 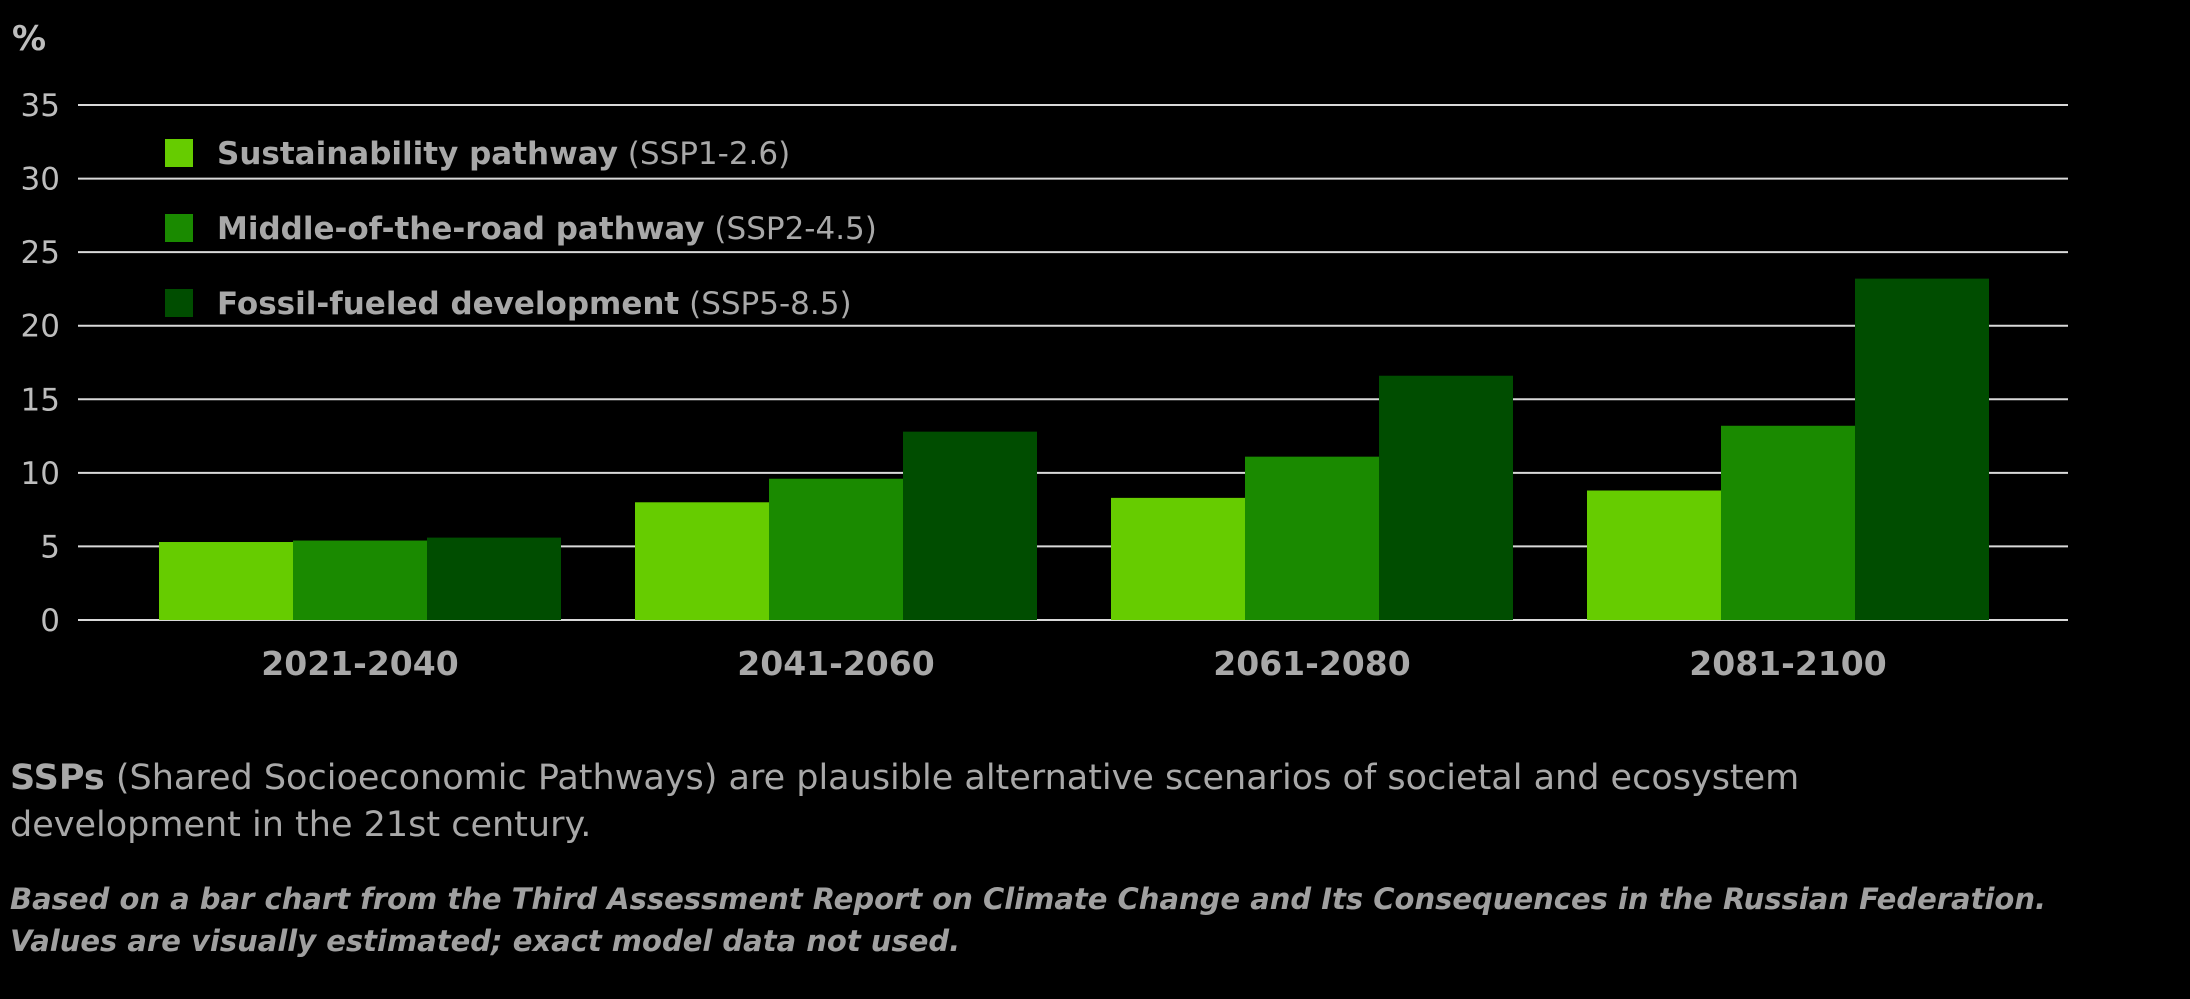 What do you see at coordinates (40, 180) in the screenshot?
I see `y-tick-label: 30` at bounding box center [40, 180].